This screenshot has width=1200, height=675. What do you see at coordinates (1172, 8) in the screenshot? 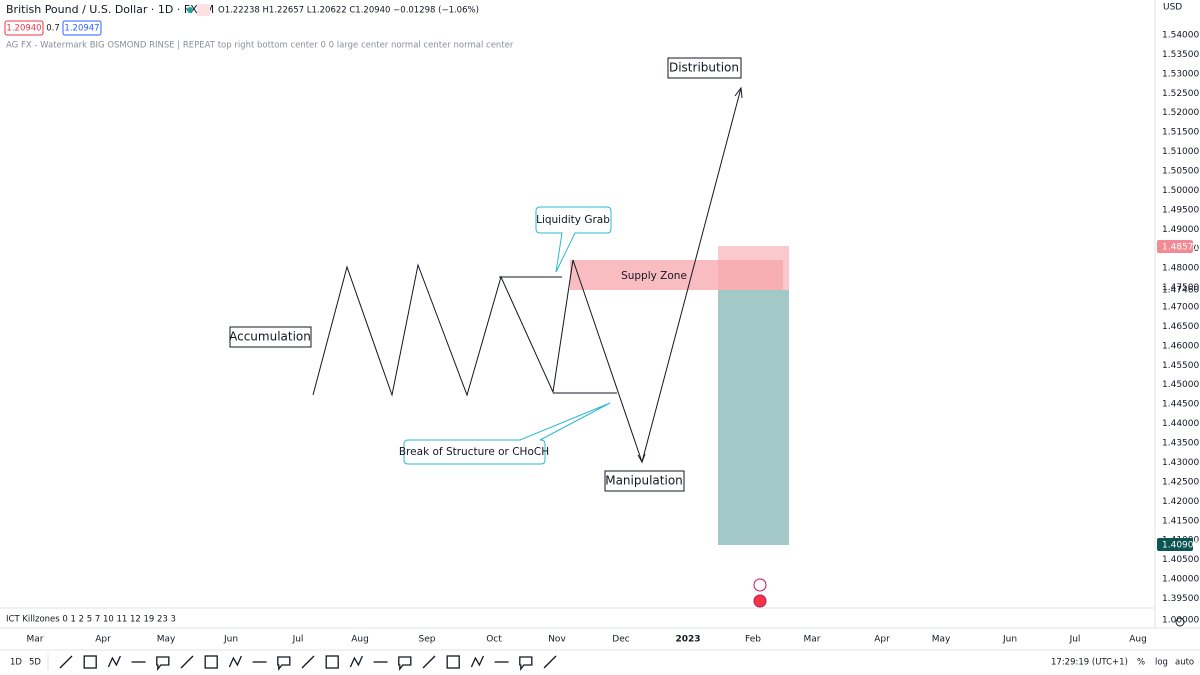
I see `currency: USD` at bounding box center [1172, 8].